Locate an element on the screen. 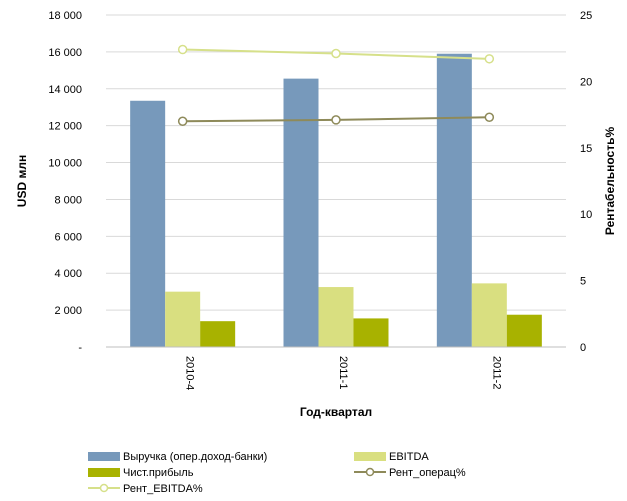  x-axis-title: Год-квартал is located at coordinates (336, 412).